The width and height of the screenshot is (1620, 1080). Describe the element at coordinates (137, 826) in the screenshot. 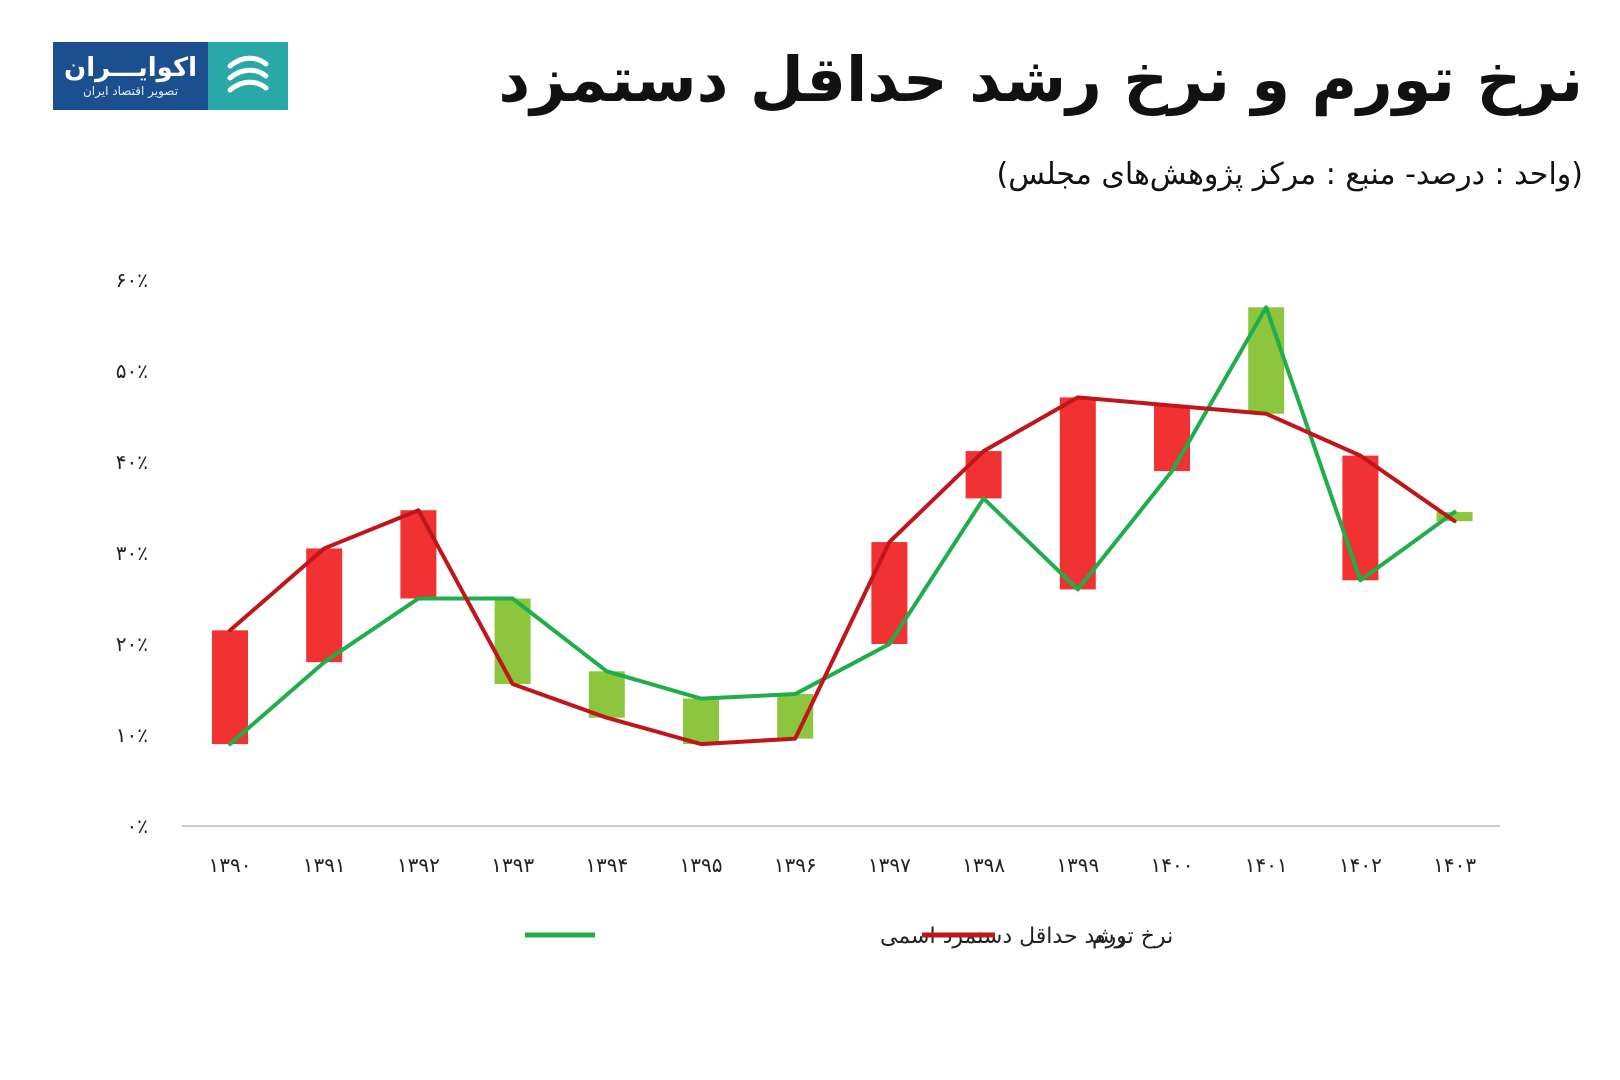

I see `y-tick-label: ۰٪` at that location.